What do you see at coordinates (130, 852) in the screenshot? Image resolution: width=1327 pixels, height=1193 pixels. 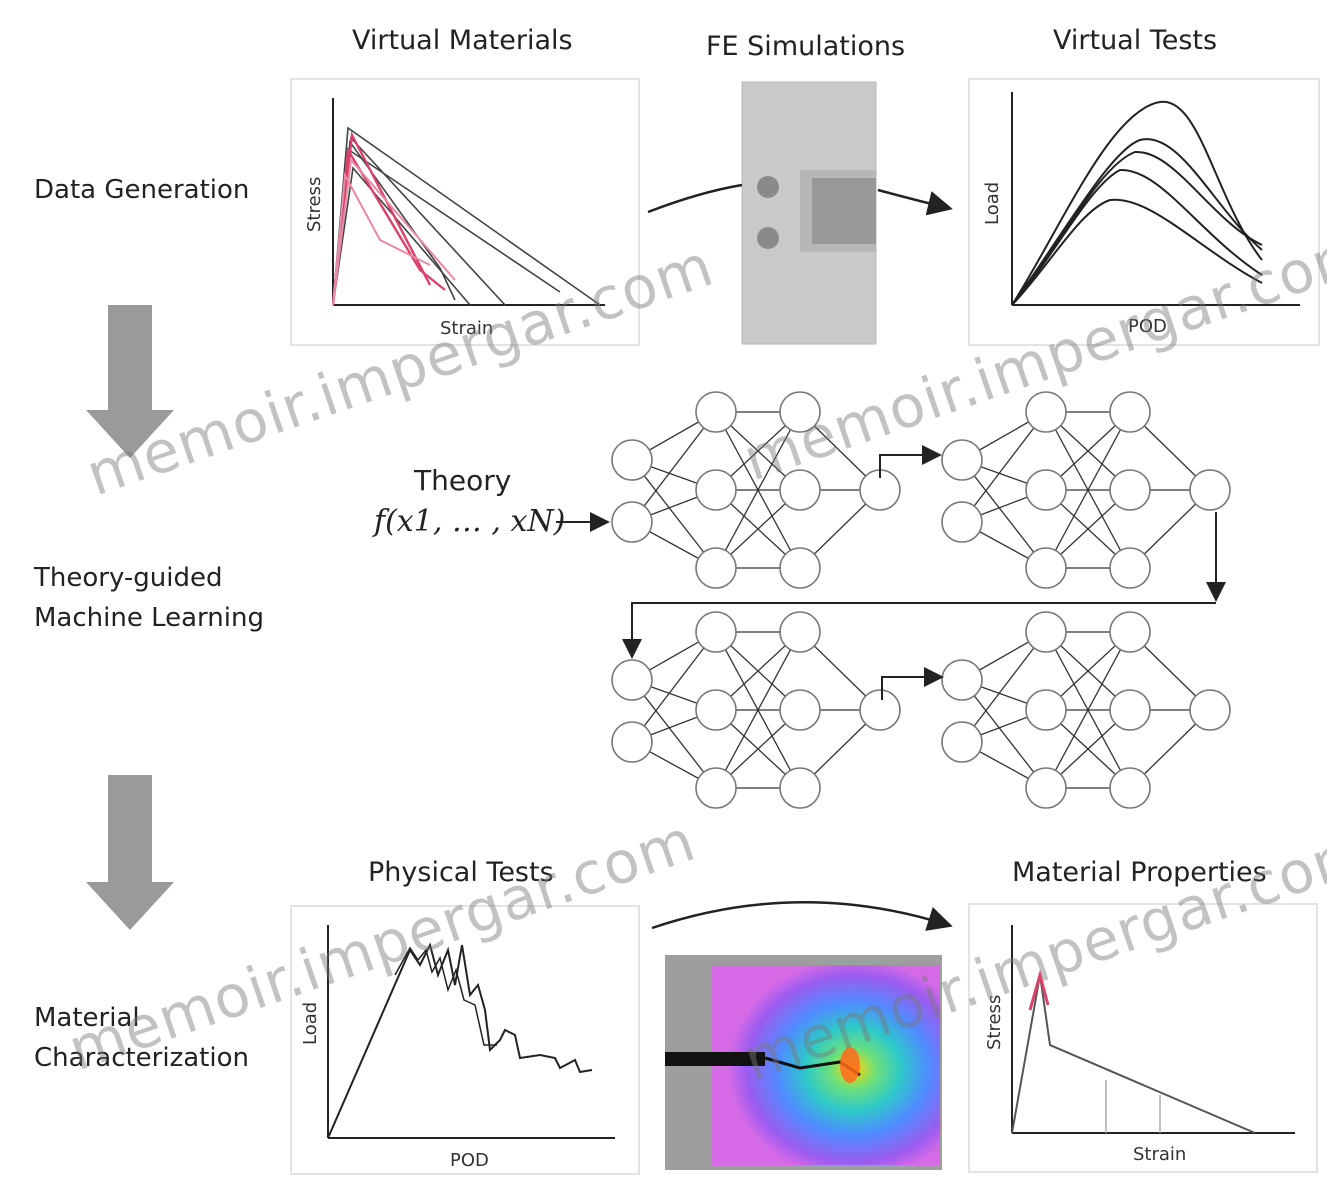 I see `down-arrow-2-icon` at bounding box center [130, 852].